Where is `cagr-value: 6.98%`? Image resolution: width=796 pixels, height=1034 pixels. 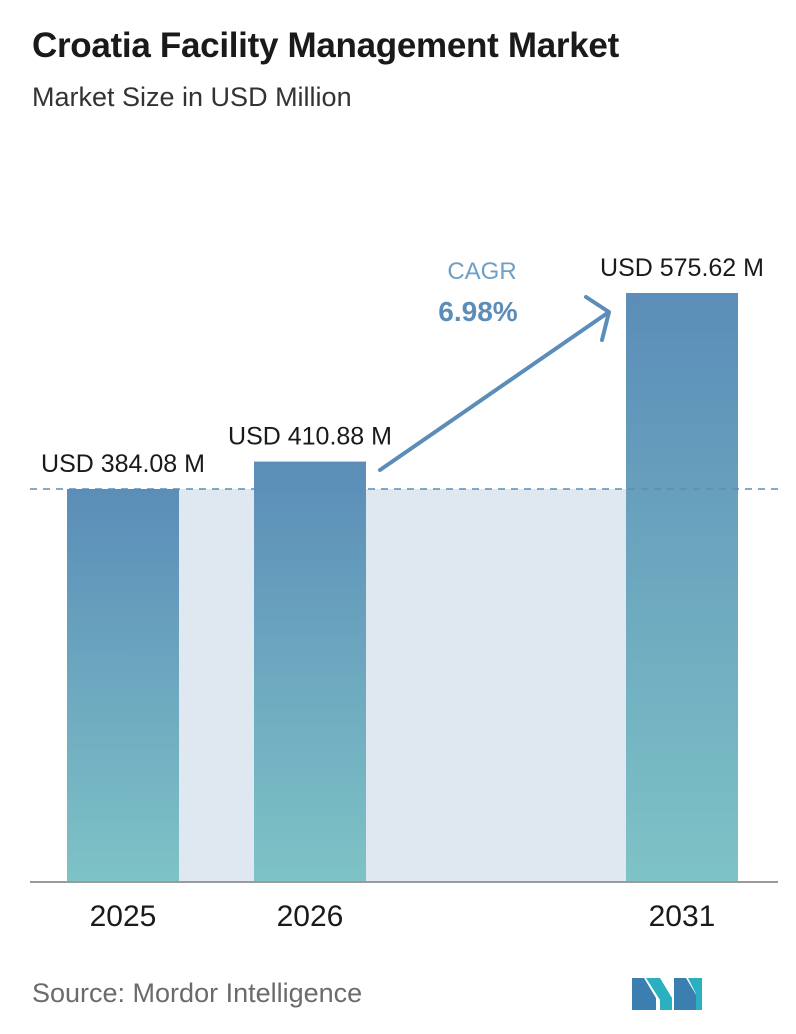
cagr-value: 6.98% is located at coordinates (477, 311).